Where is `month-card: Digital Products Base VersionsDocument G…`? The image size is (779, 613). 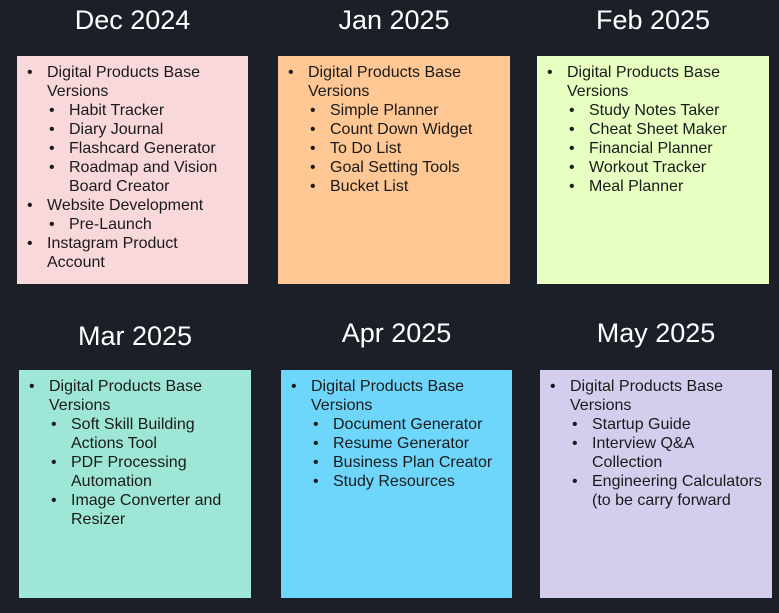
month-card: Digital Products Base VersionsDocument G… is located at coordinates (396, 484).